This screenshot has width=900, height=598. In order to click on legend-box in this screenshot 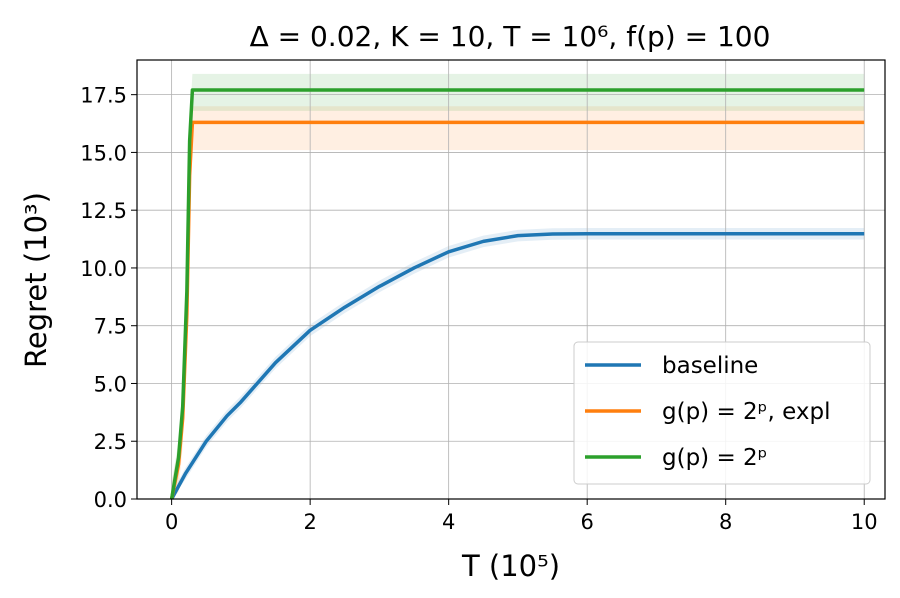, I will do `click(722, 413)`.